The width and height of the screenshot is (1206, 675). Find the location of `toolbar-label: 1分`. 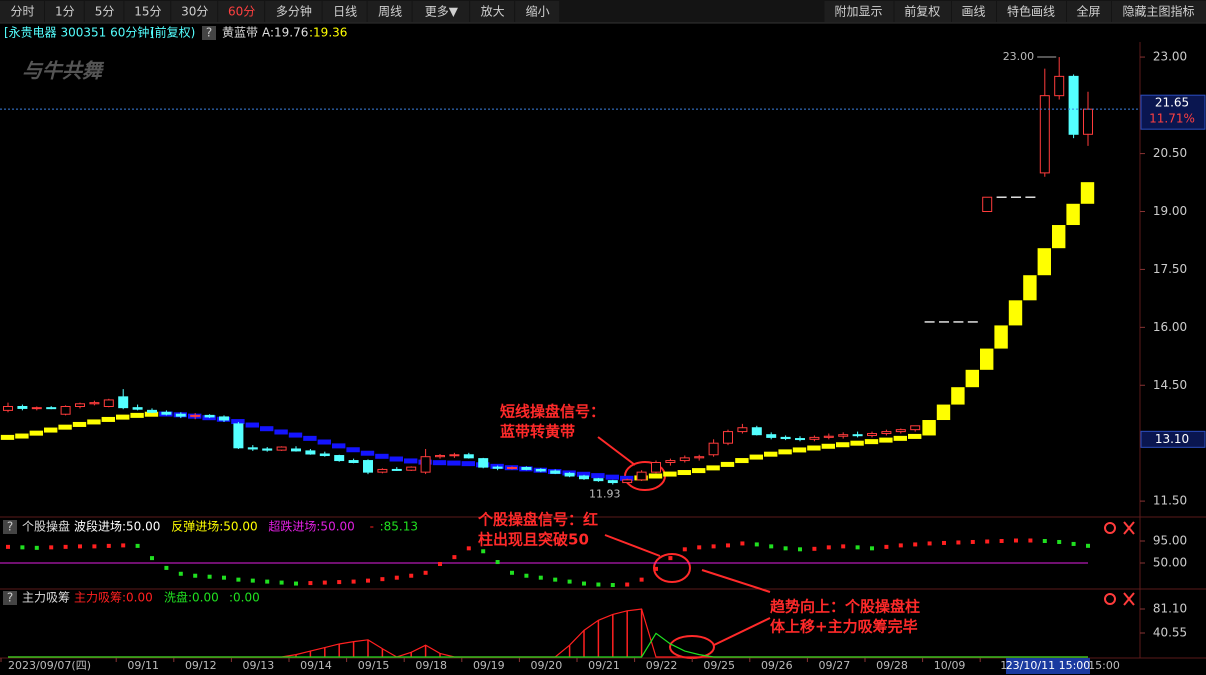

toolbar-label: 1分 is located at coordinates (65, 12).